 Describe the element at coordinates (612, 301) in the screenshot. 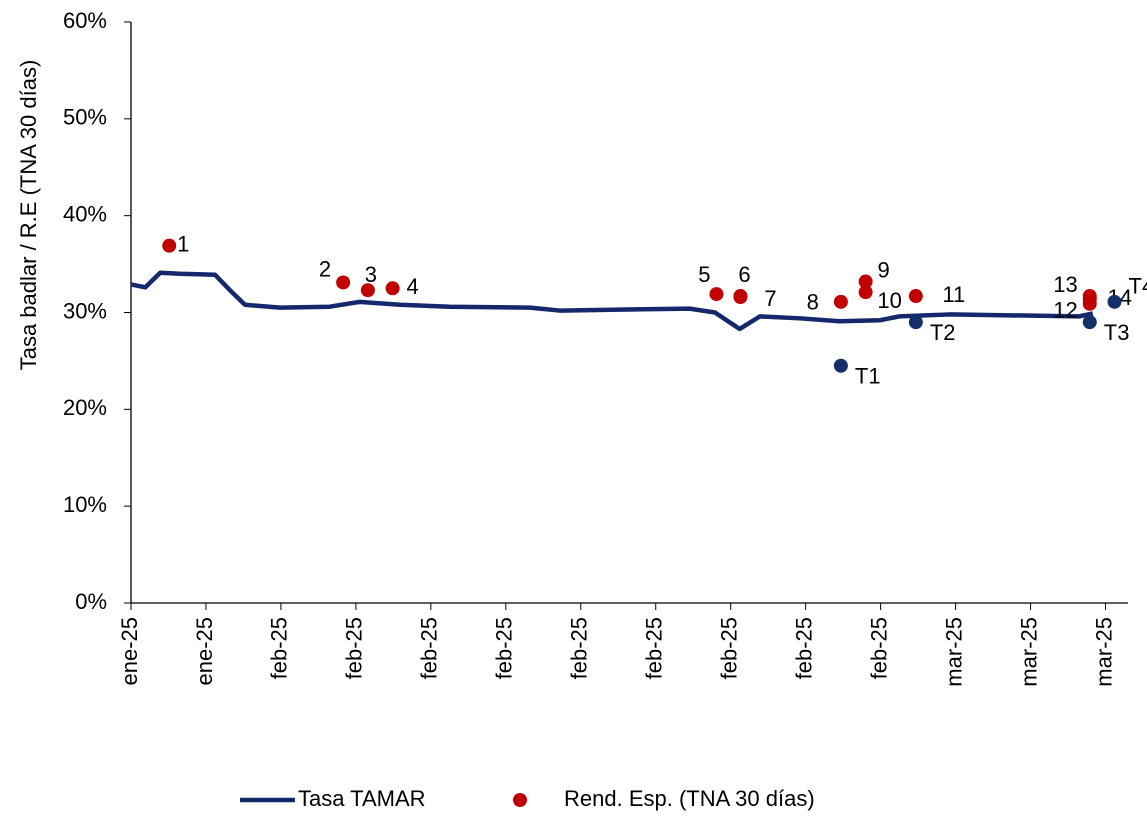

I see `line-series` at that location.